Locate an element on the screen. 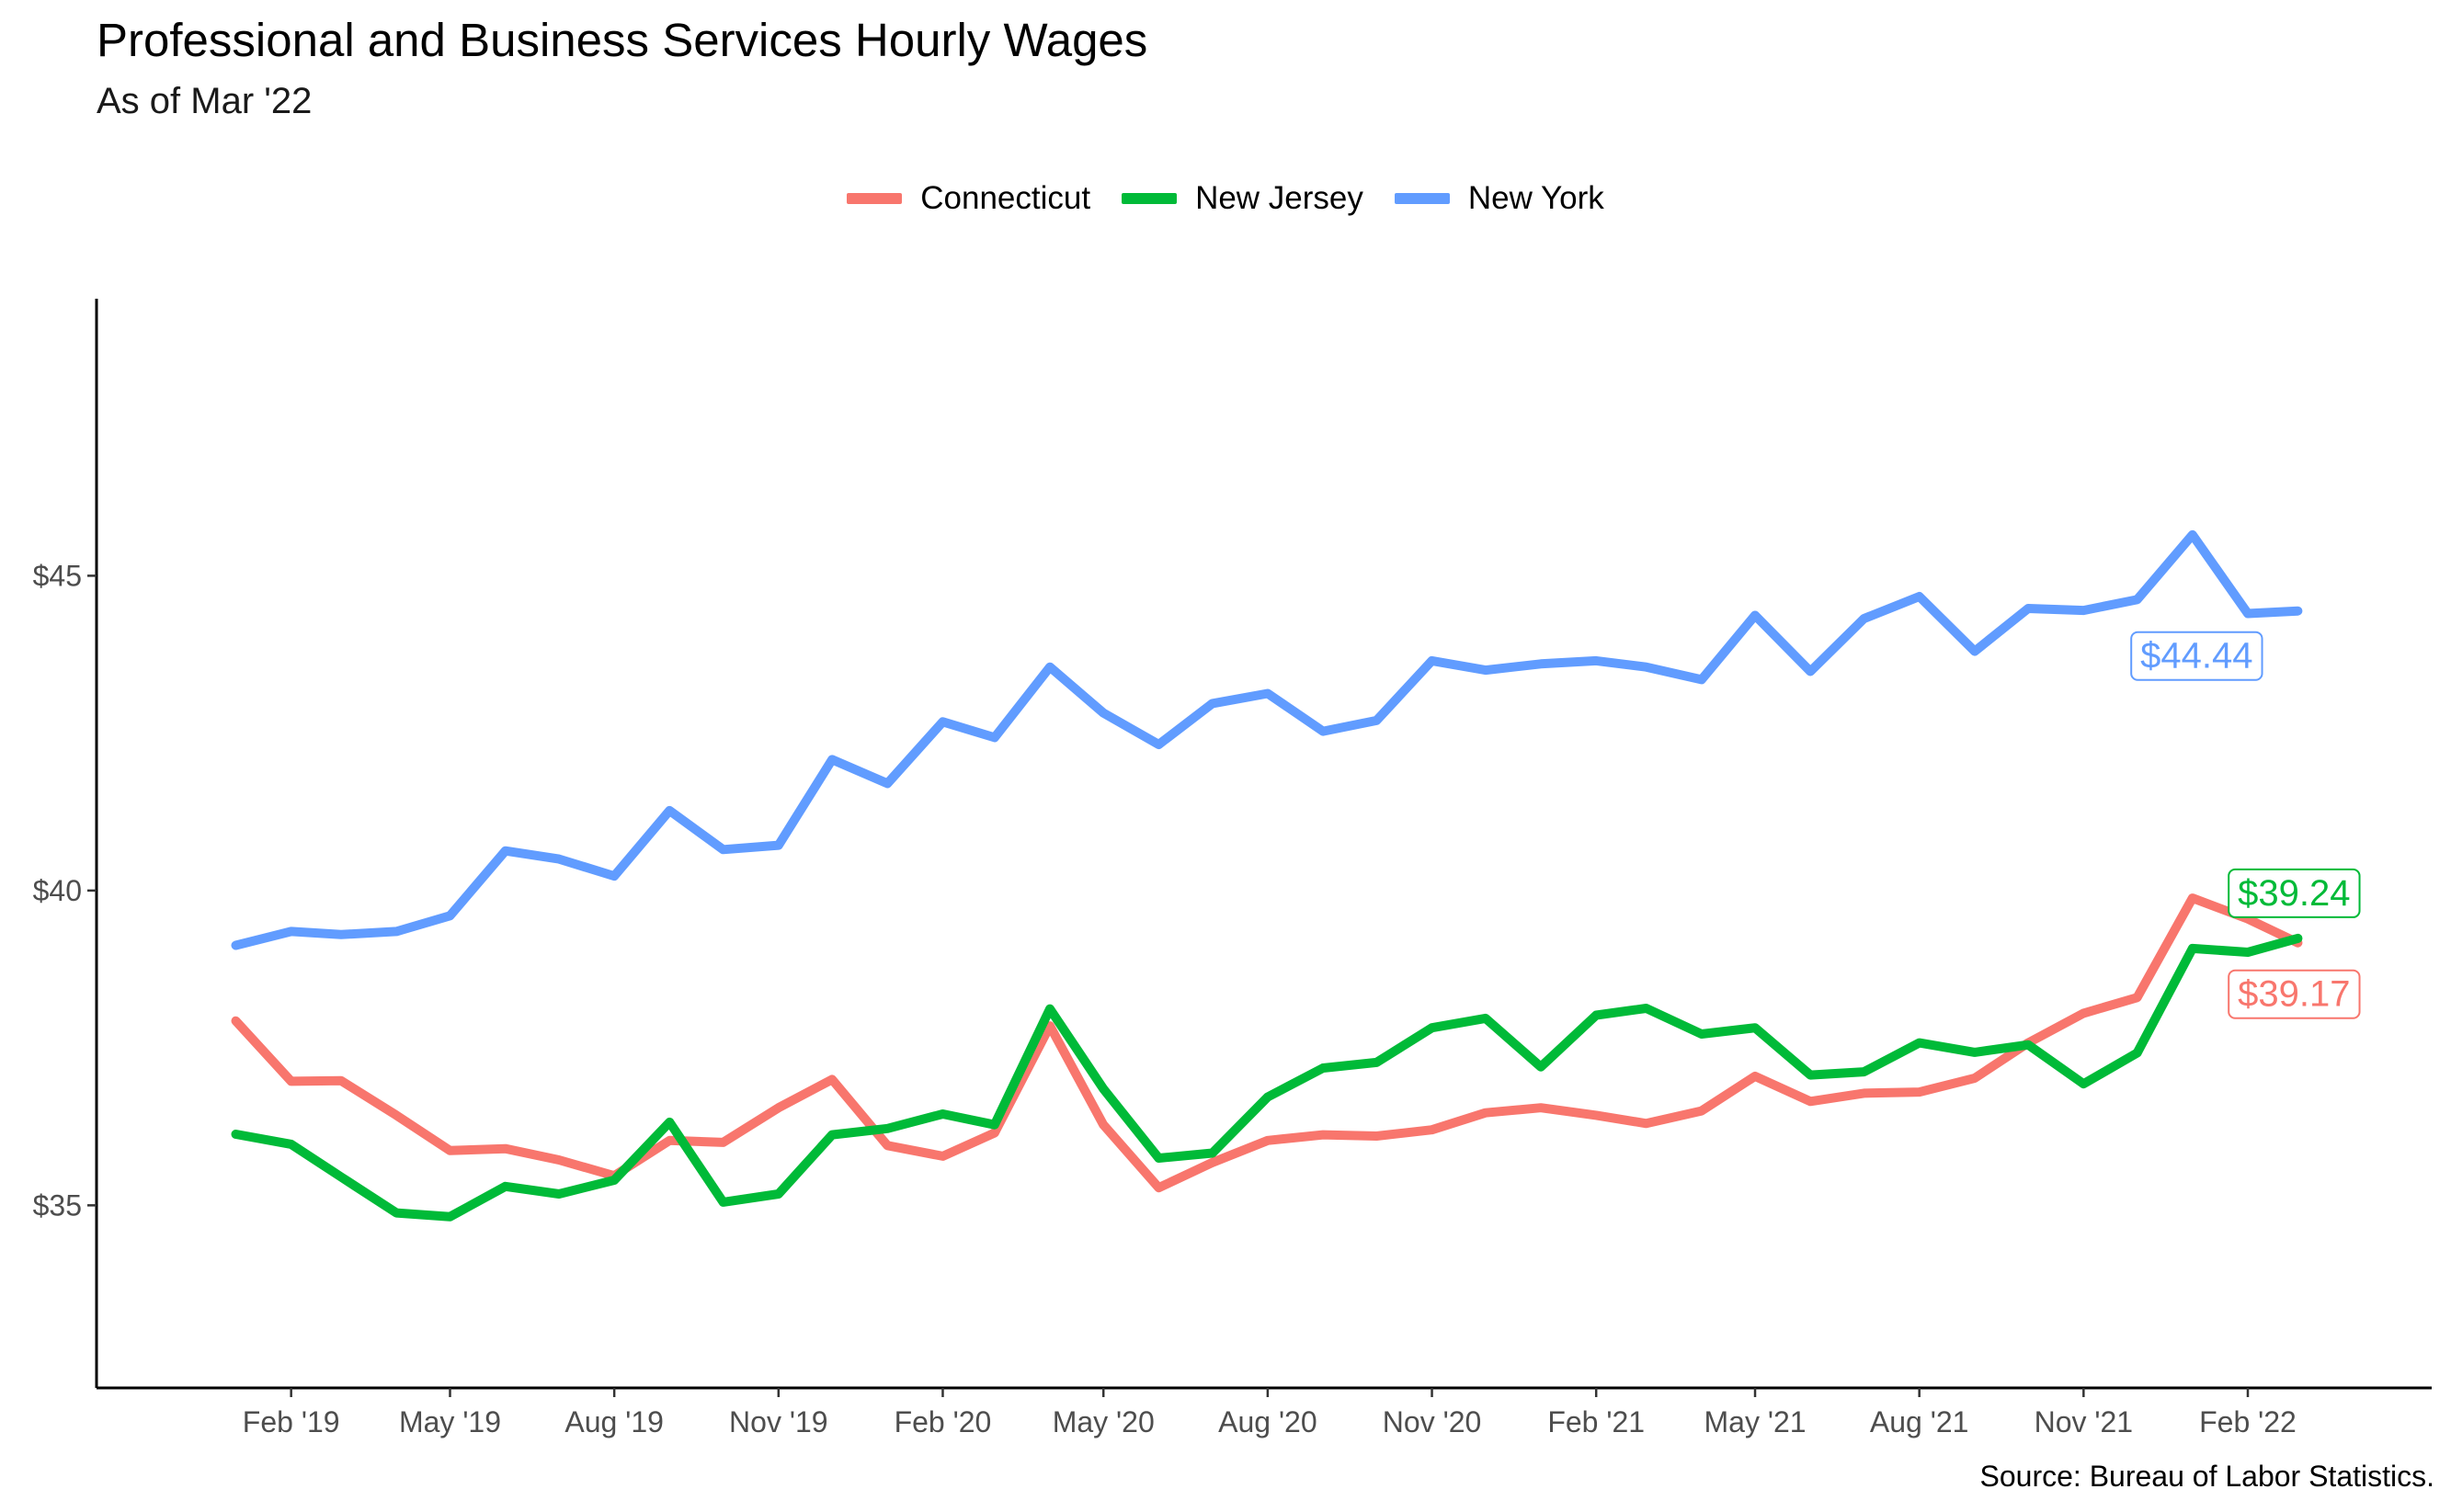 This screenshot has height=1512, width=2451. legend-key-new-jersey is located at coordinates (1150, 198).